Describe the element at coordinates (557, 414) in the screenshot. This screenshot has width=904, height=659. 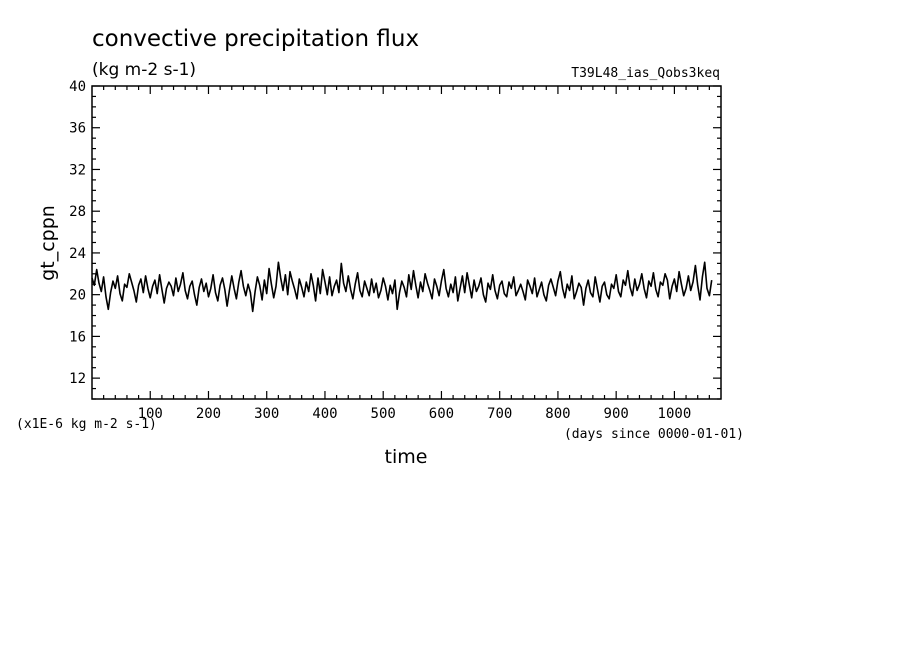
I see `x-tick-label: 800` at that location.